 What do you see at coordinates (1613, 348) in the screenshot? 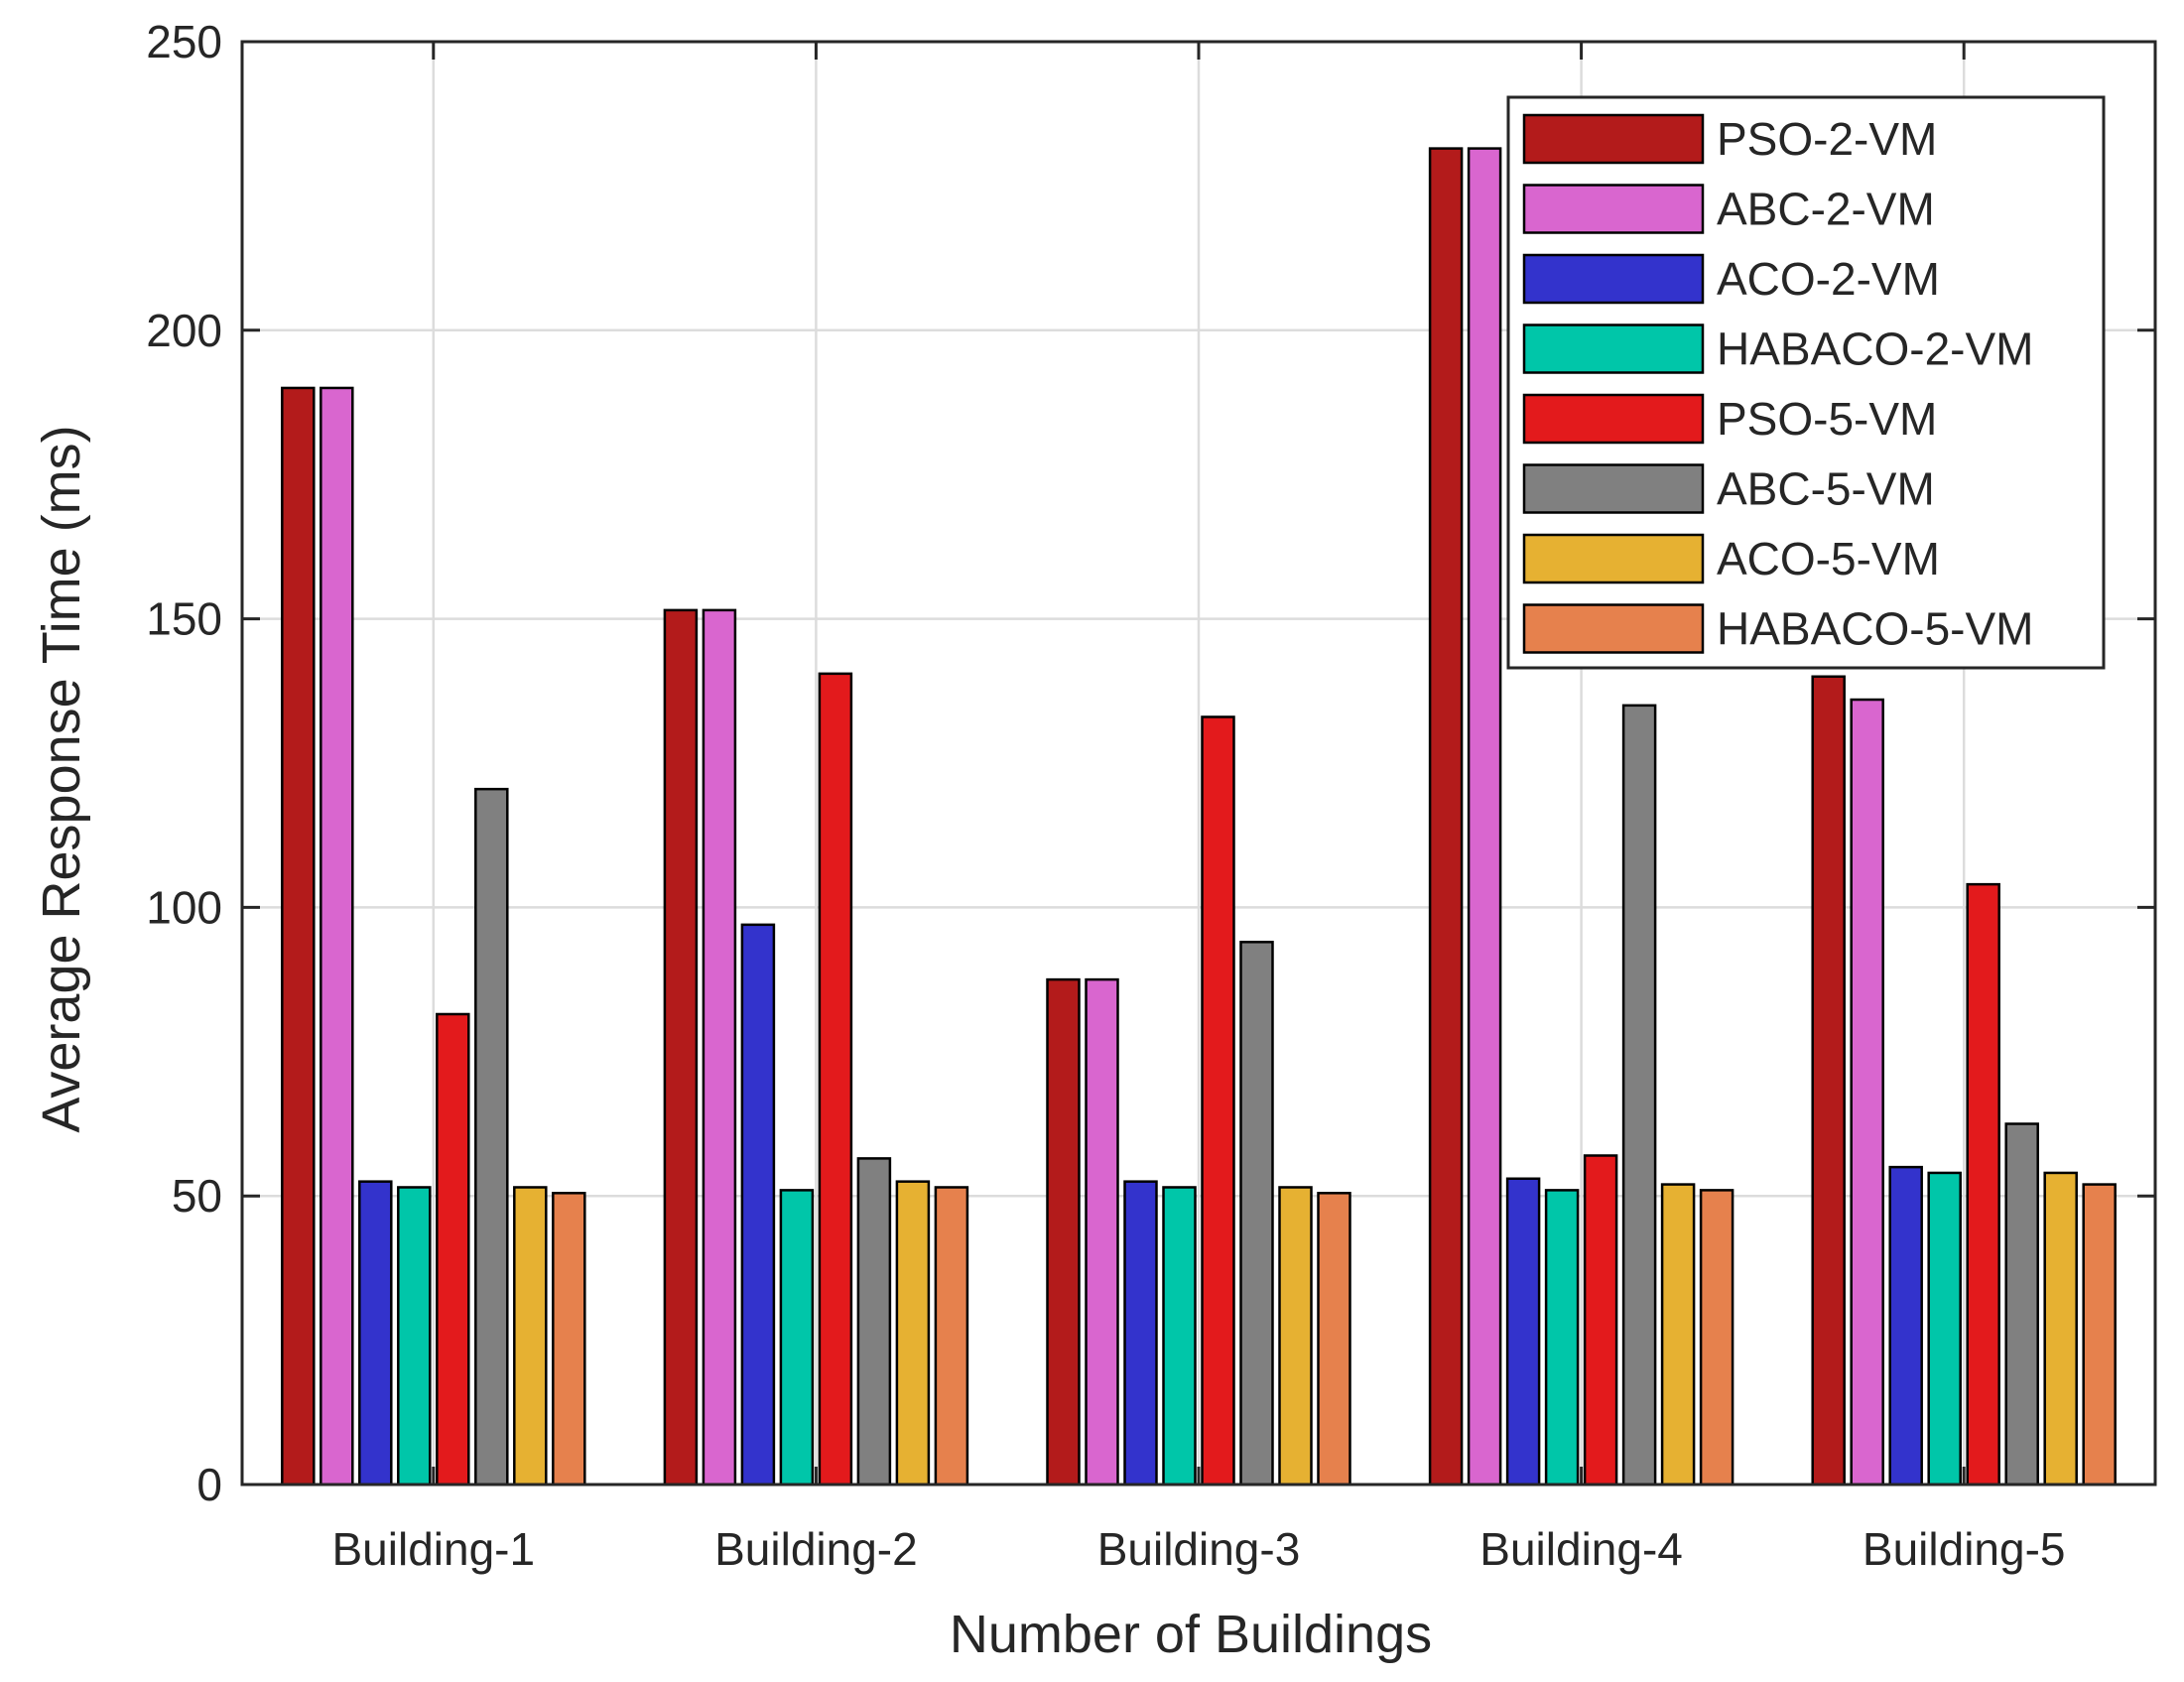
I see `legend-swatch-habaco-2-vm` at bounding box center [1613, 348].